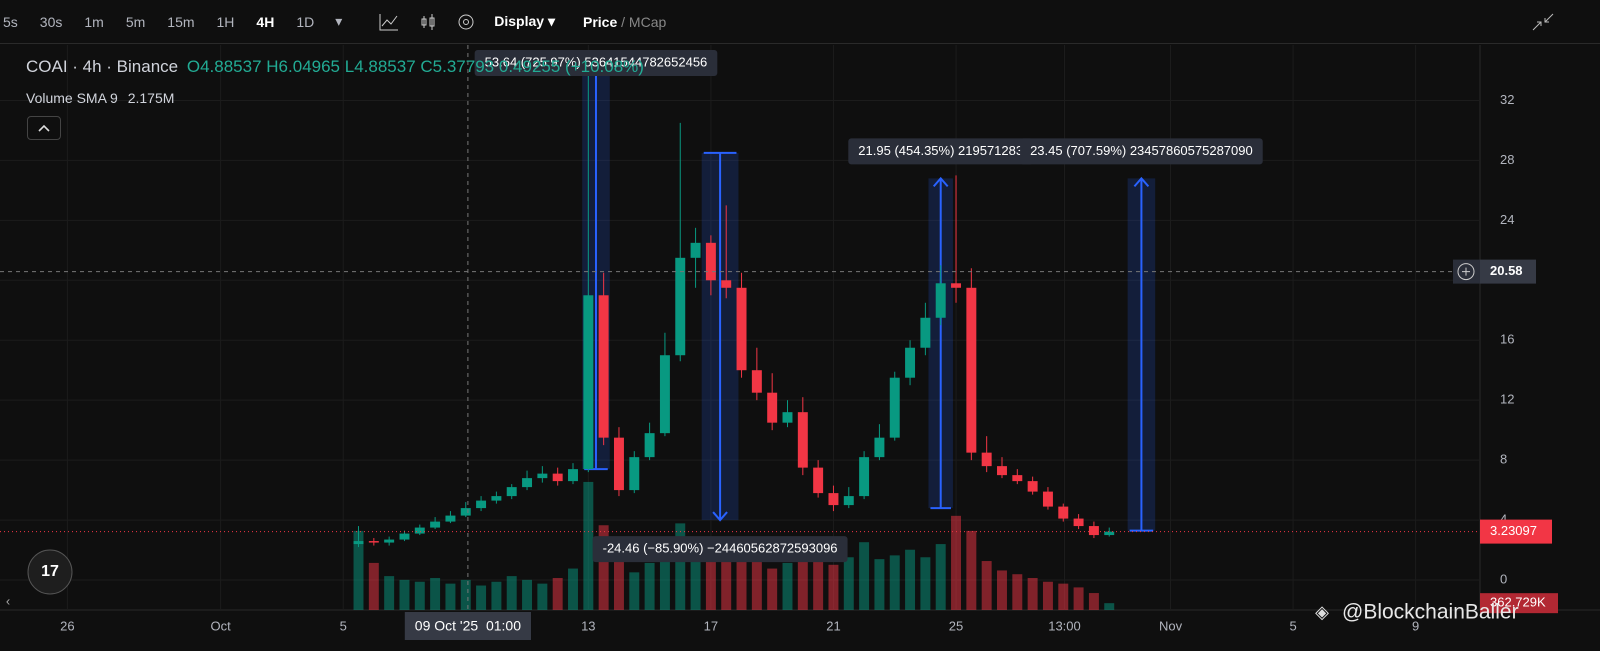 The width and height of the screenshot is (1600, 651). I want to click on last-volume-bg, so click(1519, 603).